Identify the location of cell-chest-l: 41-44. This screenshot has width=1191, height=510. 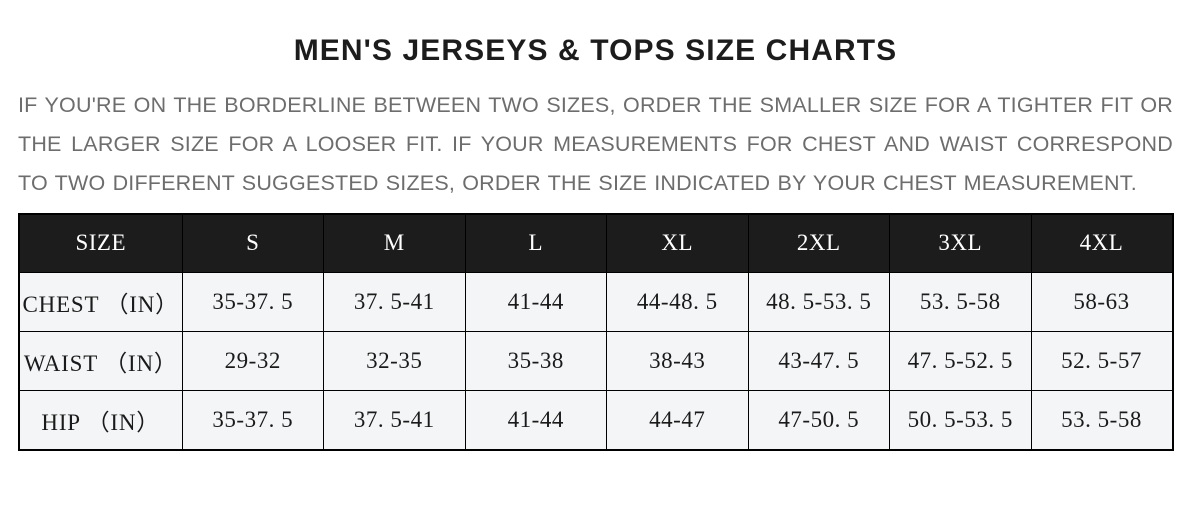
(535, 301).